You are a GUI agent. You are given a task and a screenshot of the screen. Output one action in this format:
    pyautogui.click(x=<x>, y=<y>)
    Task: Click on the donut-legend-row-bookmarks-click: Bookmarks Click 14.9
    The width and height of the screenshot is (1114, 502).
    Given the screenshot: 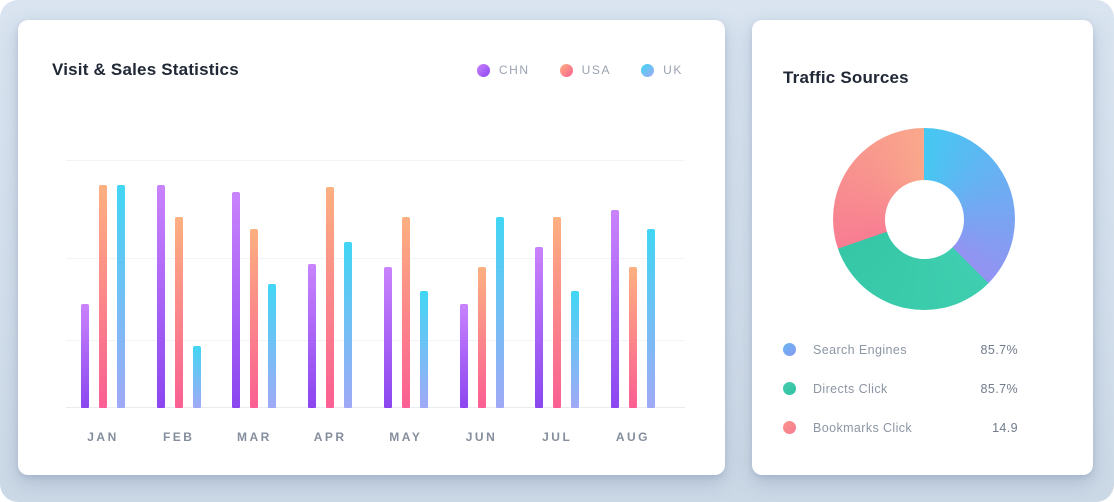 What is the action you would take?
    pyautogui.click(x=900, y=427)
    